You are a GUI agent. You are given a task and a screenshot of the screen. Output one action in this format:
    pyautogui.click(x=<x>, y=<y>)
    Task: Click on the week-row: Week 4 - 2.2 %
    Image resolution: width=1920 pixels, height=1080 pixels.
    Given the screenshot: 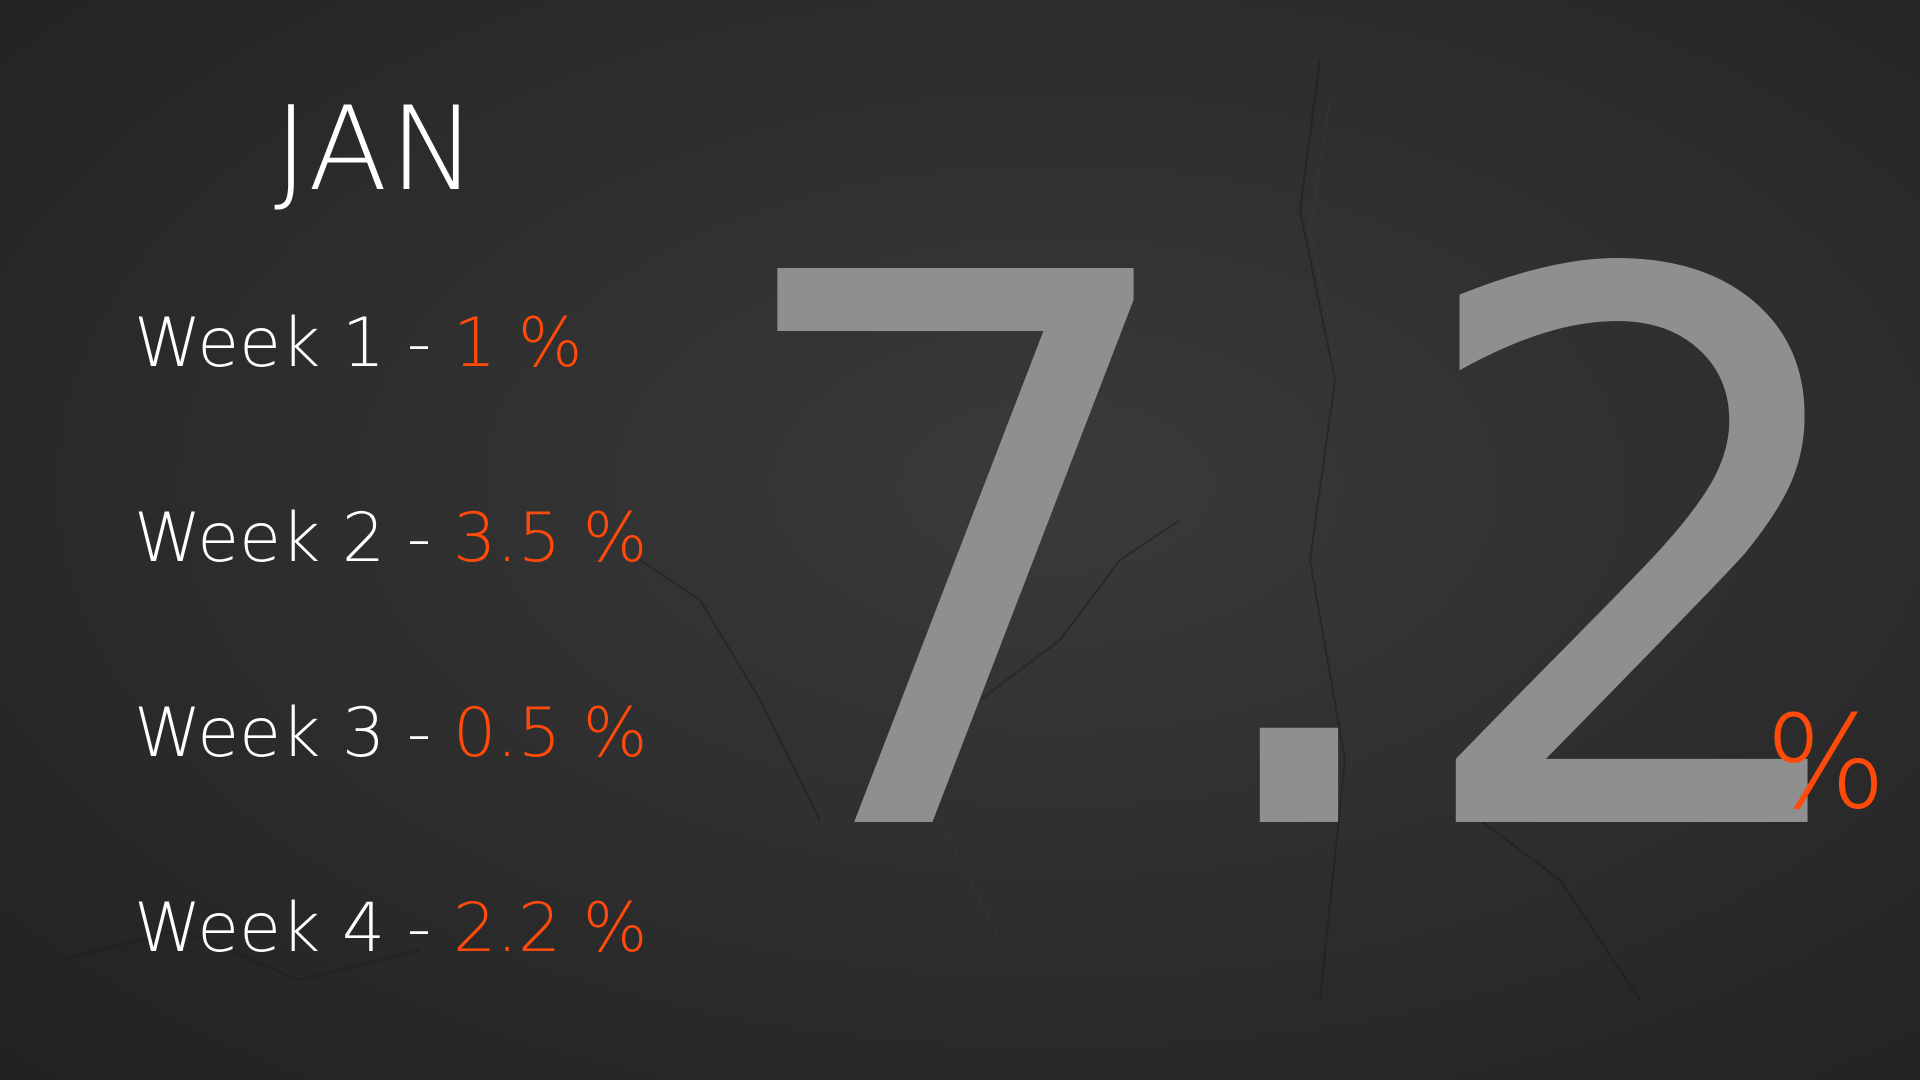 What is the action you would take?
    pyautogui.click(x=390, y=929)
    